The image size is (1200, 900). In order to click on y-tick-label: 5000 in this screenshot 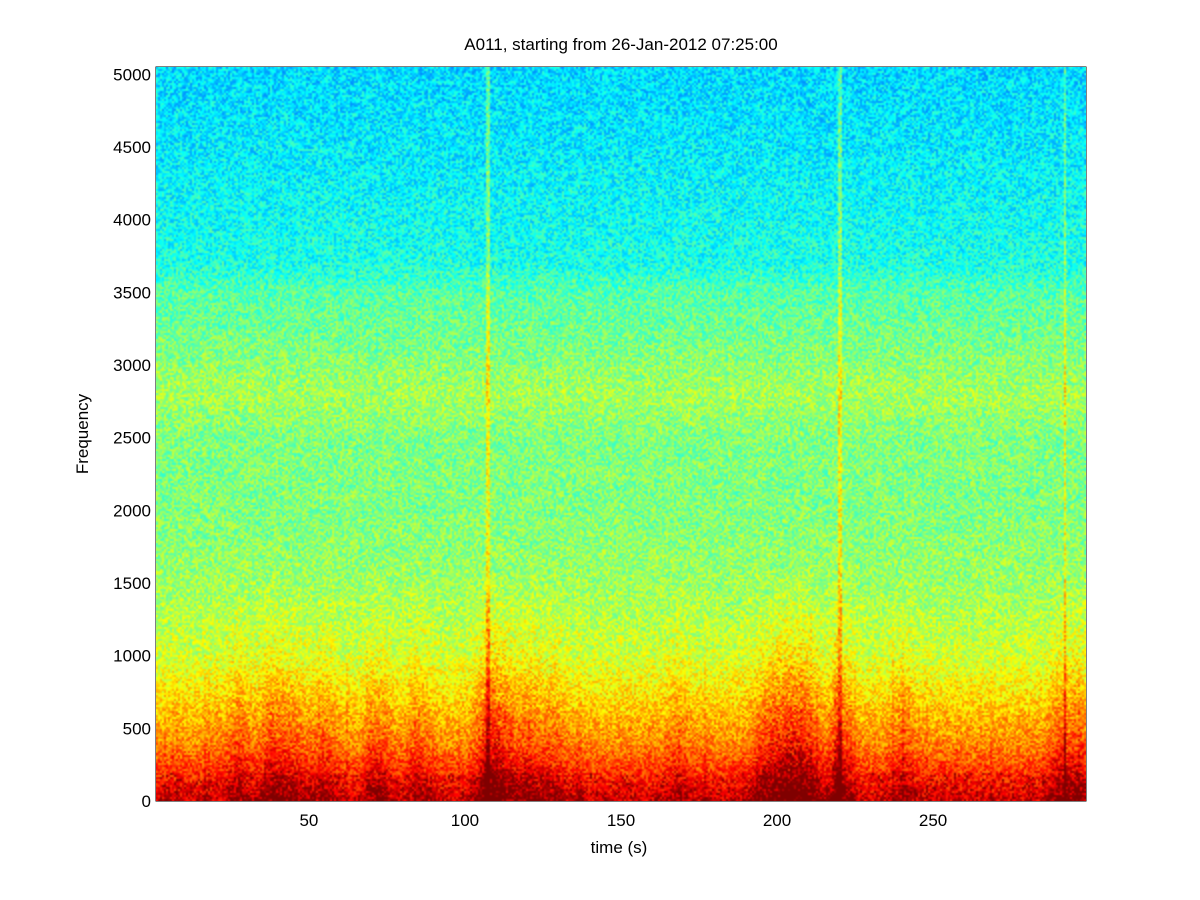, I will do `click(132, 74)`.